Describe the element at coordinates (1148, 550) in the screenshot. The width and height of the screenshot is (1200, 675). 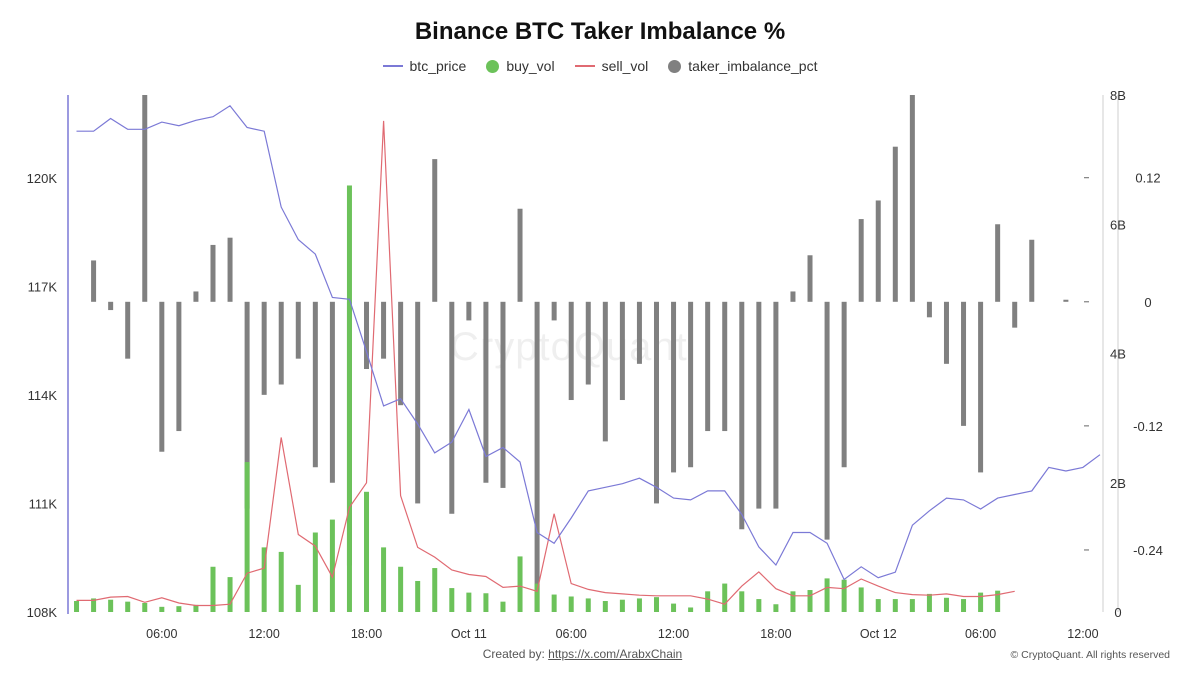
I see `y-imbalance-tick-label: -0.24` at that location.